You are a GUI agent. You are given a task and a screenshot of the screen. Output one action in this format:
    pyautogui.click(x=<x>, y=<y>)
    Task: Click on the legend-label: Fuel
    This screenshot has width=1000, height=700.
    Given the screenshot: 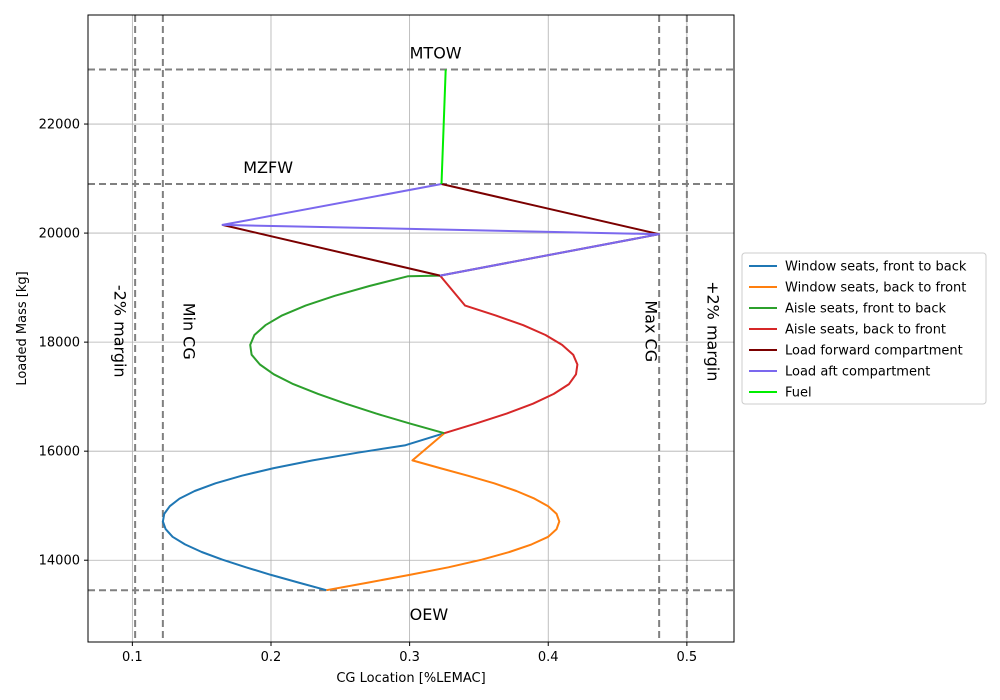 What is the action you would take?
    pyautogui.click(x=798, y=393)
    